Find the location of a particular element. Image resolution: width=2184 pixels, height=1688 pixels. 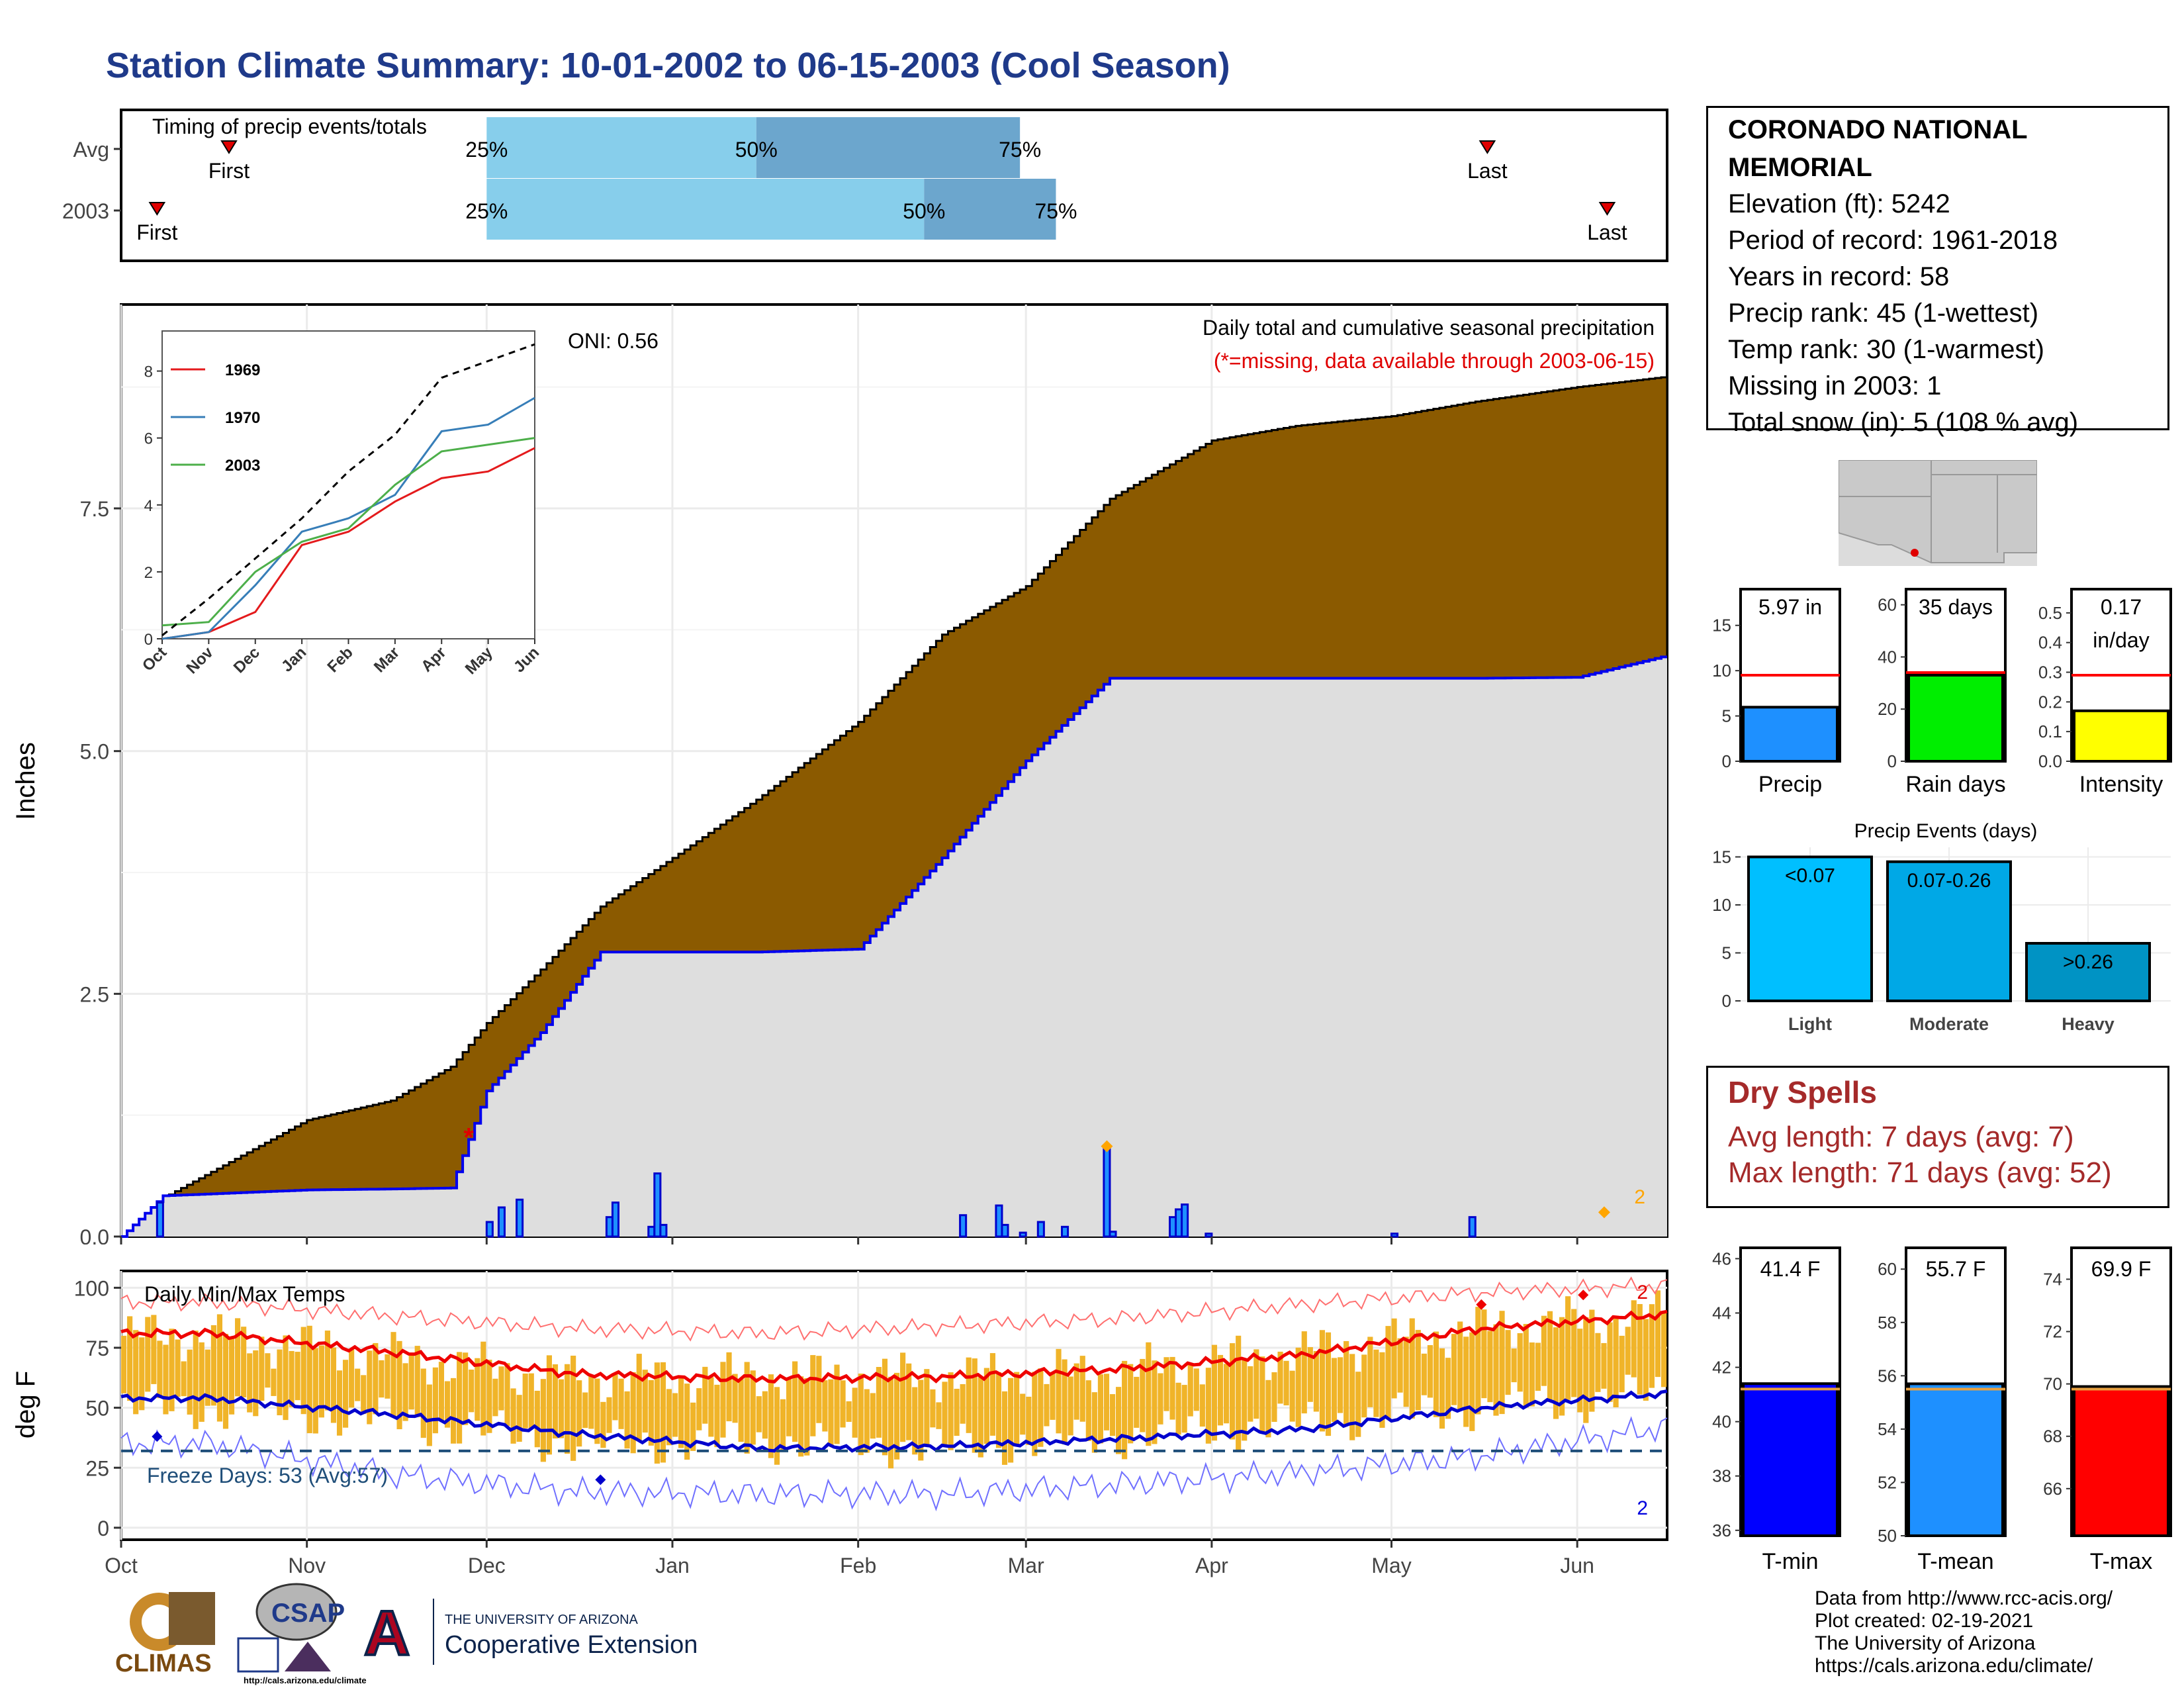

dry-spells-title: Dry Spells is located at coordinates (1803, 1092).